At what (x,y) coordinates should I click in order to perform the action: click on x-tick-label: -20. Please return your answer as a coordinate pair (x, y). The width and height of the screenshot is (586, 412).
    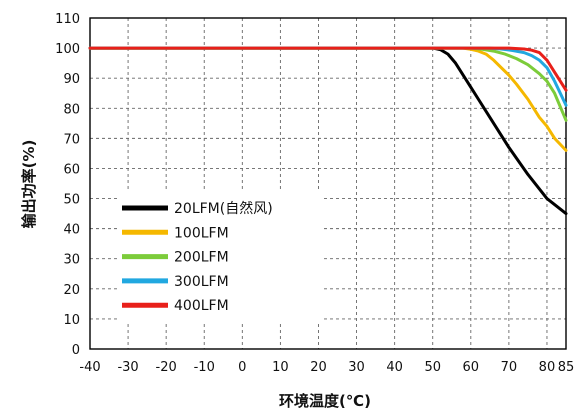
    Looking at the image, I should click on (166, 367).